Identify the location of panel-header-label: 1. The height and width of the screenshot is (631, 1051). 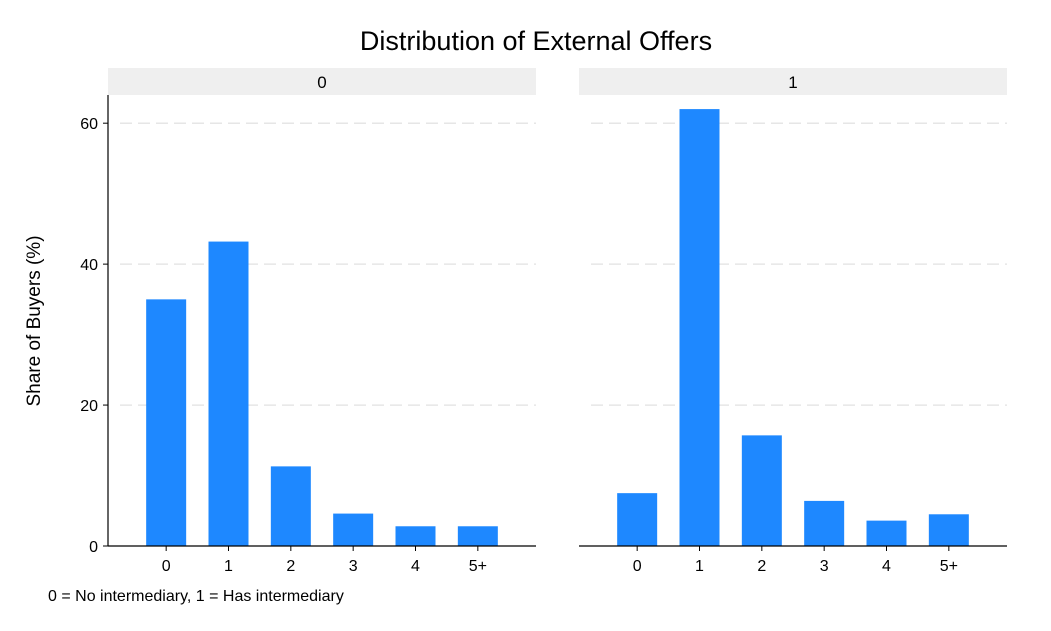
(792, 82).